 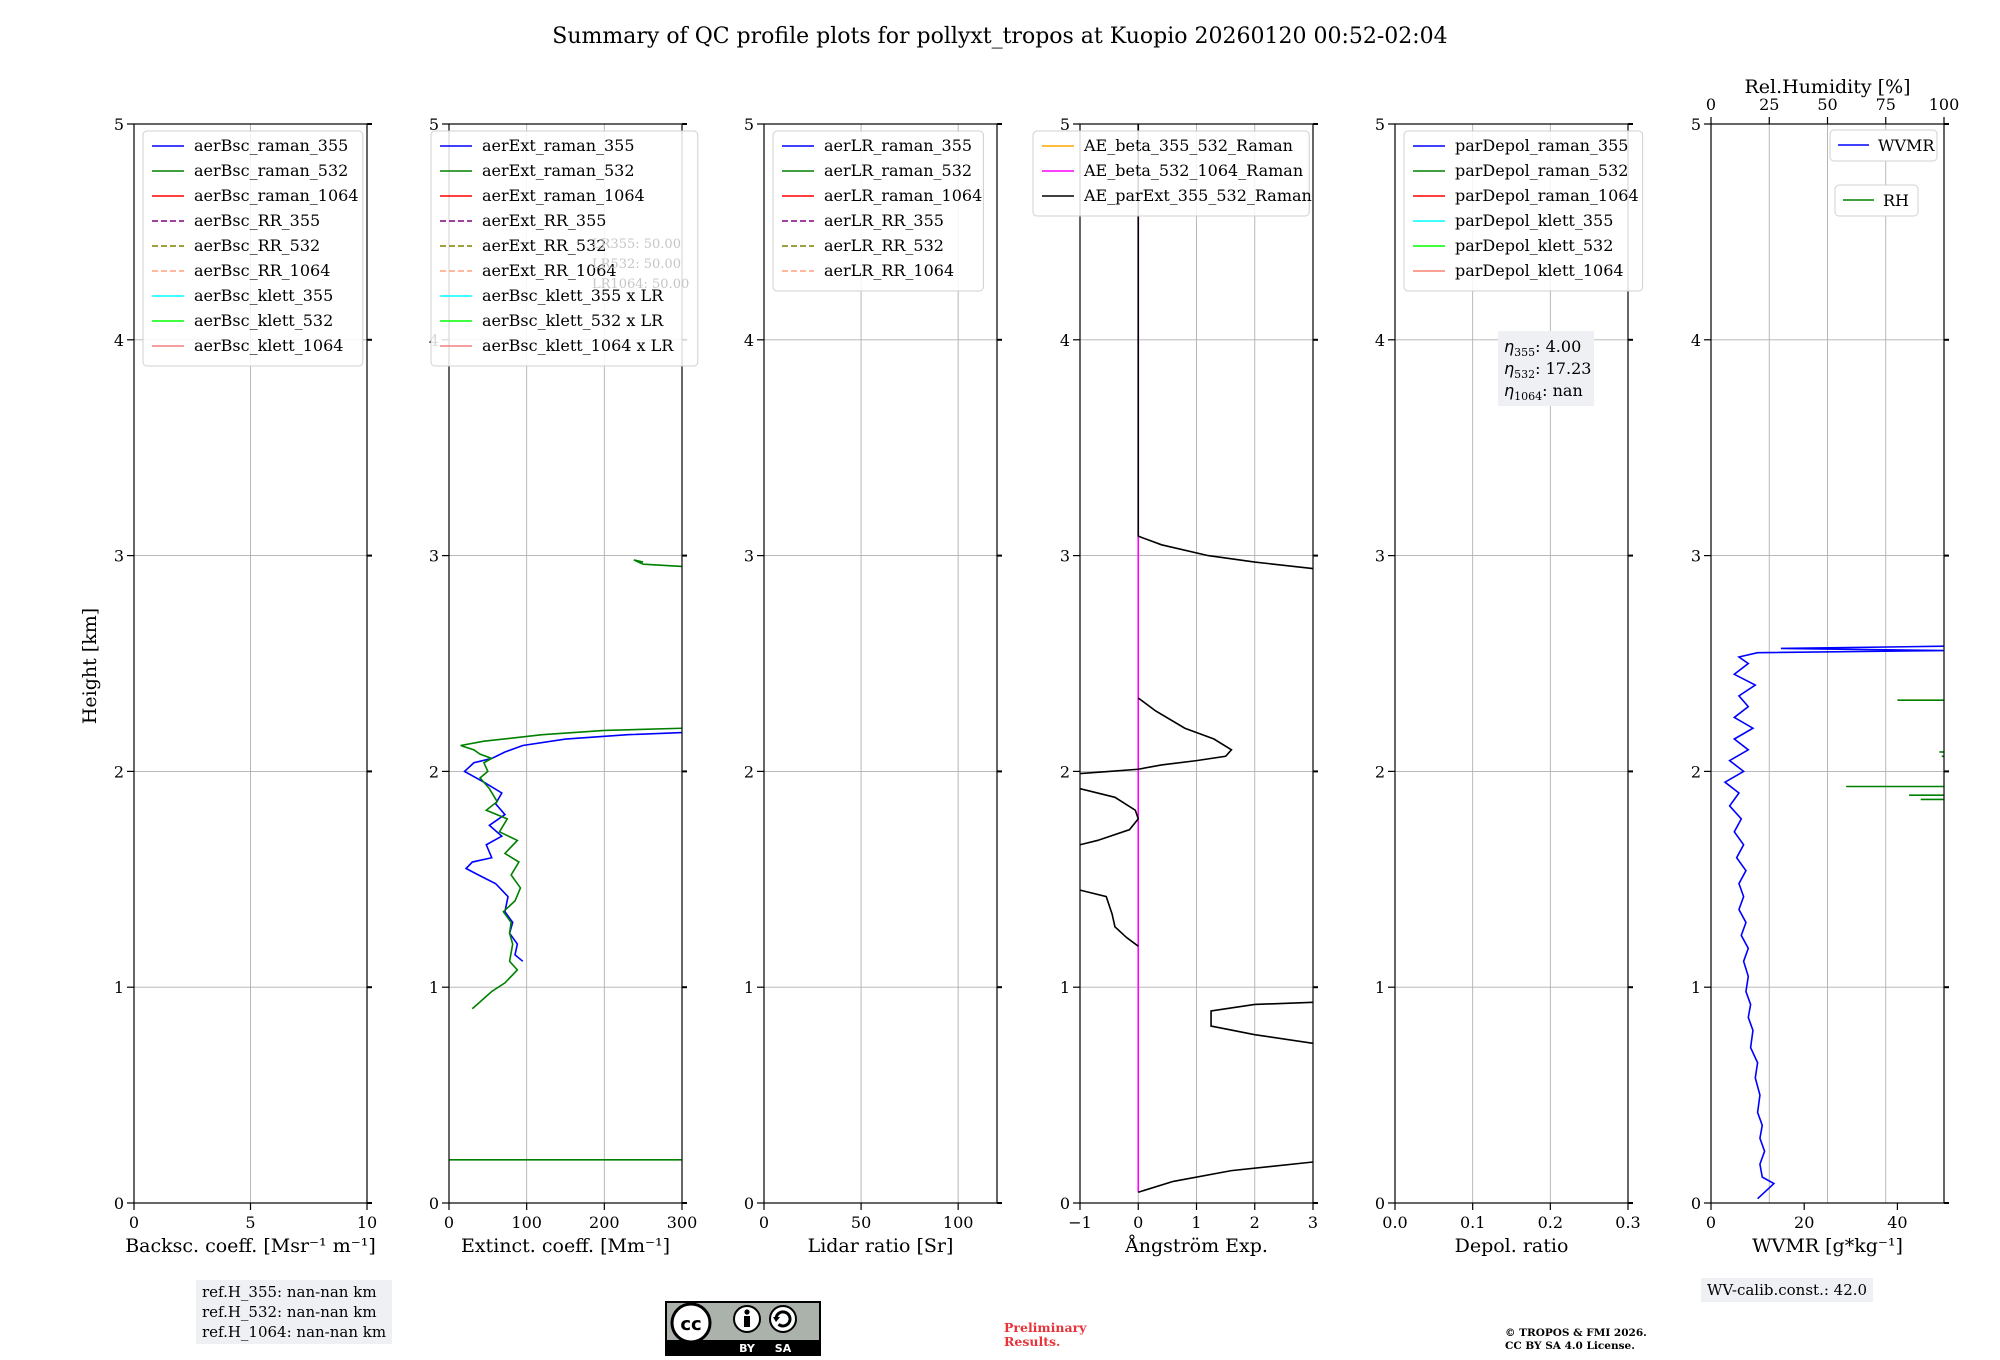 I want to click on legend-entry-aerExt_RR_532: aerExt_RR_532, so click(x=544, y=245).